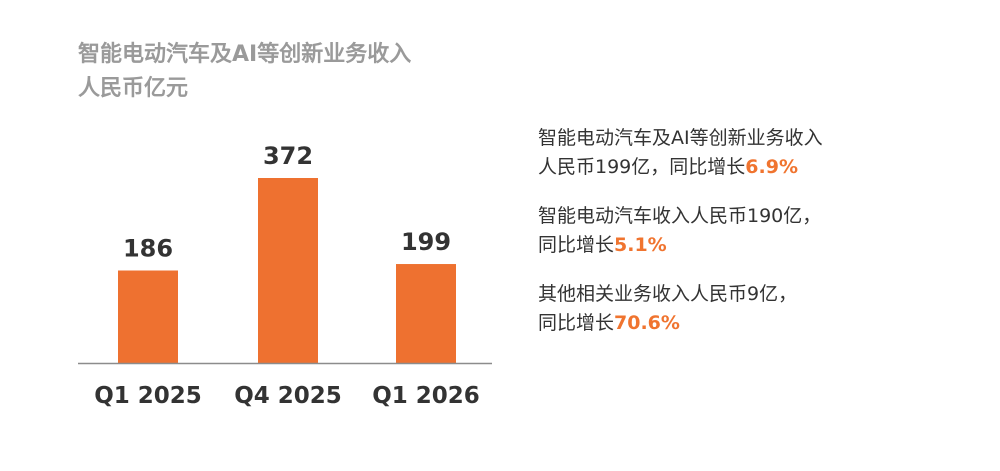  I want to click on statement-line: 智能电动汽车及AI等创新业务收入, so click(680, 138).